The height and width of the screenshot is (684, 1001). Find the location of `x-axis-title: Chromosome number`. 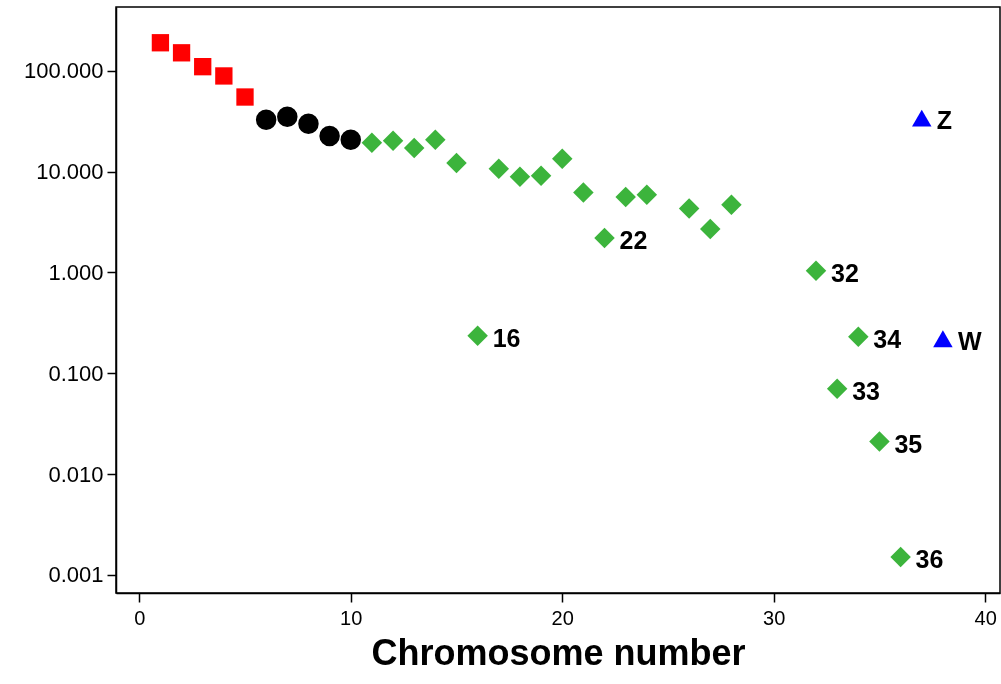

x-axis-title: Chromosome number is located at coordinates (558, 652).